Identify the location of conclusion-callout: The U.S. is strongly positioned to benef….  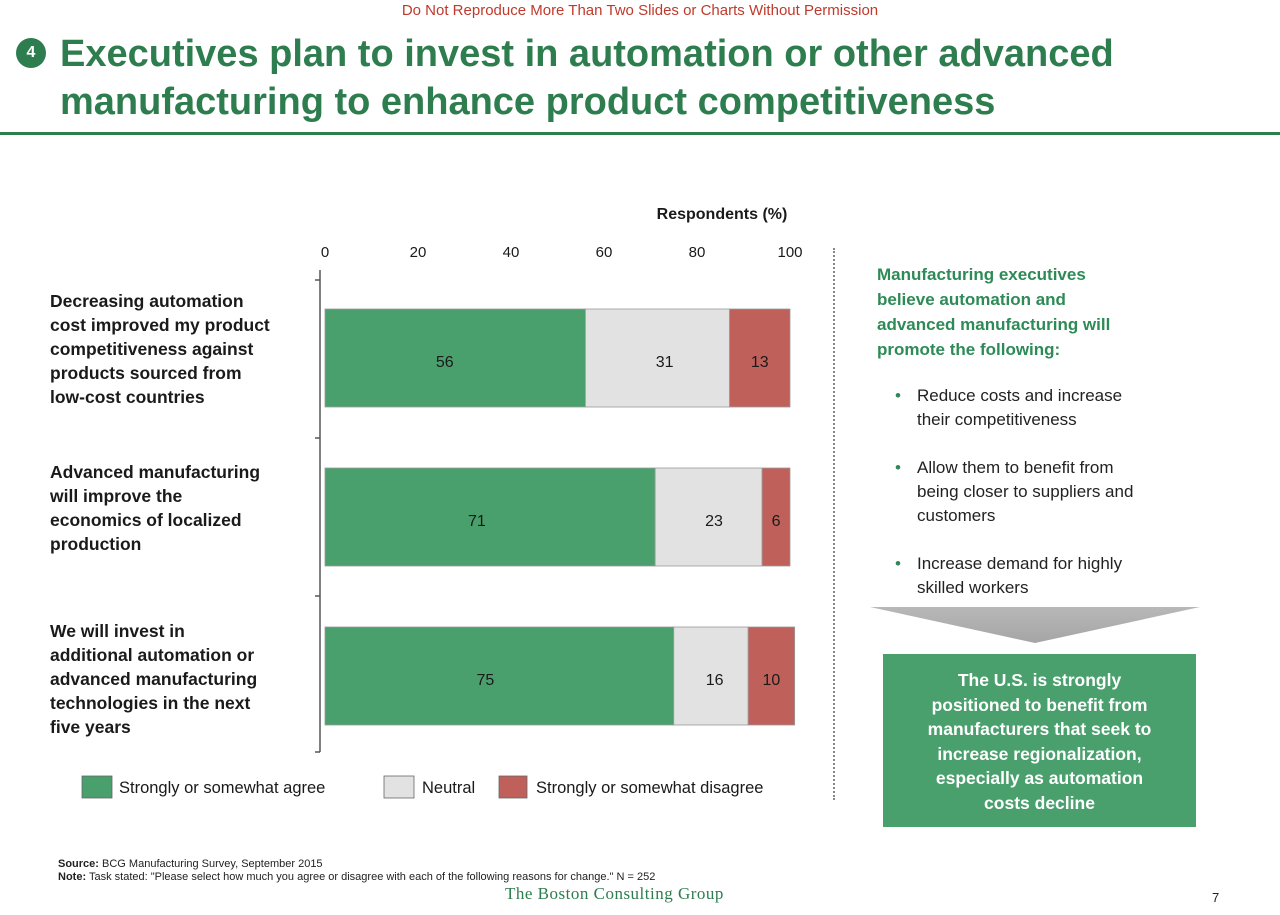
(1039, 740).